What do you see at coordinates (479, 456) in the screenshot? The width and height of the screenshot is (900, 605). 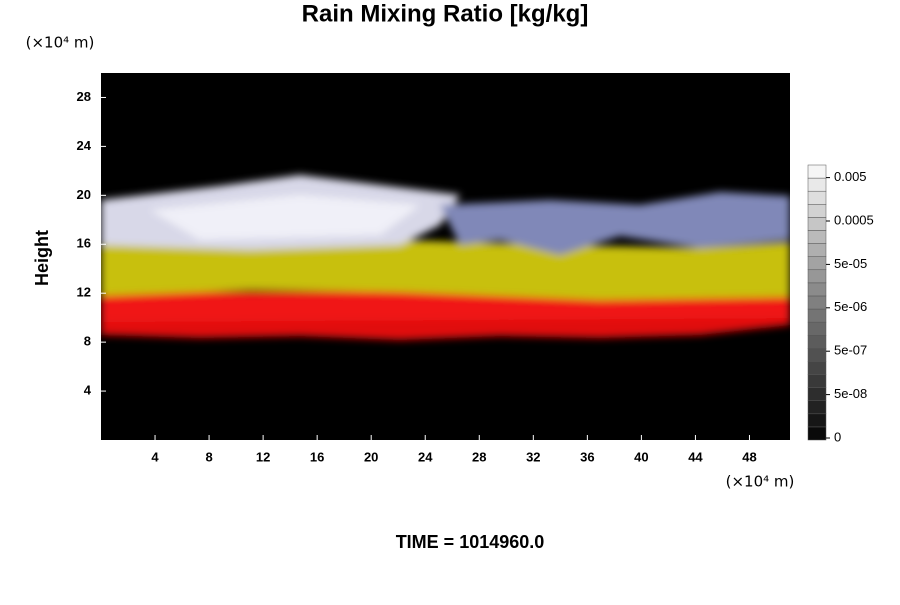 I see `x-tick-label: 28` at bounding box center [479, 456].